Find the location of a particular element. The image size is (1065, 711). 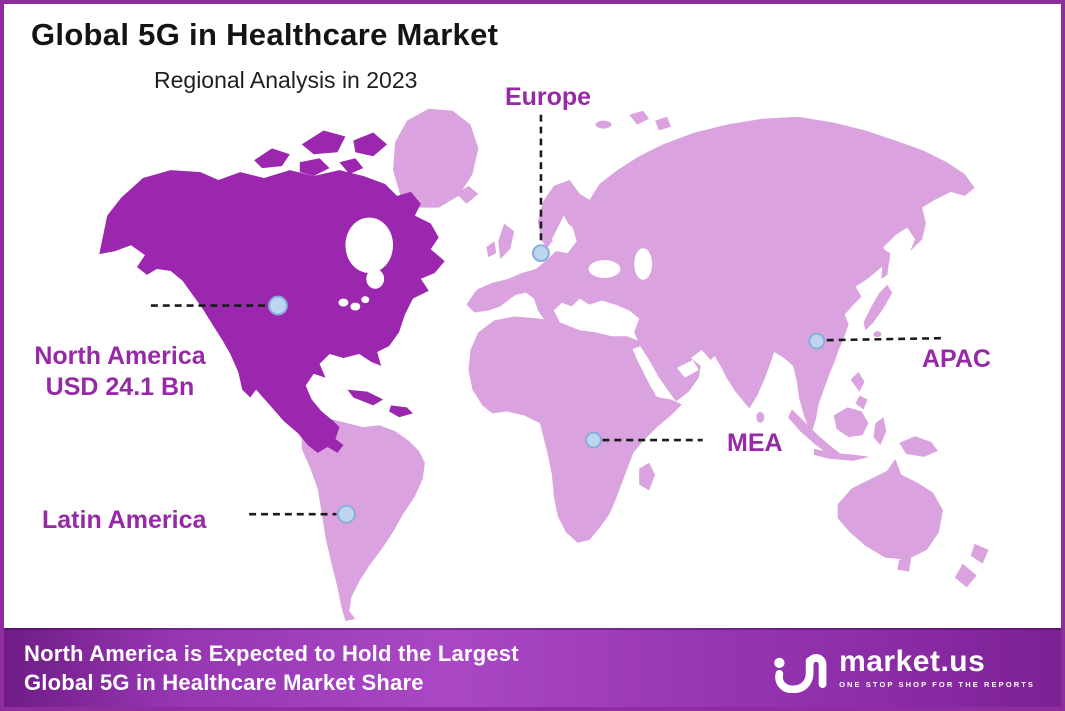

marketus-brand: market.us ONE STOP SHOP FOR THE REPORTS is located at coordinates (903, 668).